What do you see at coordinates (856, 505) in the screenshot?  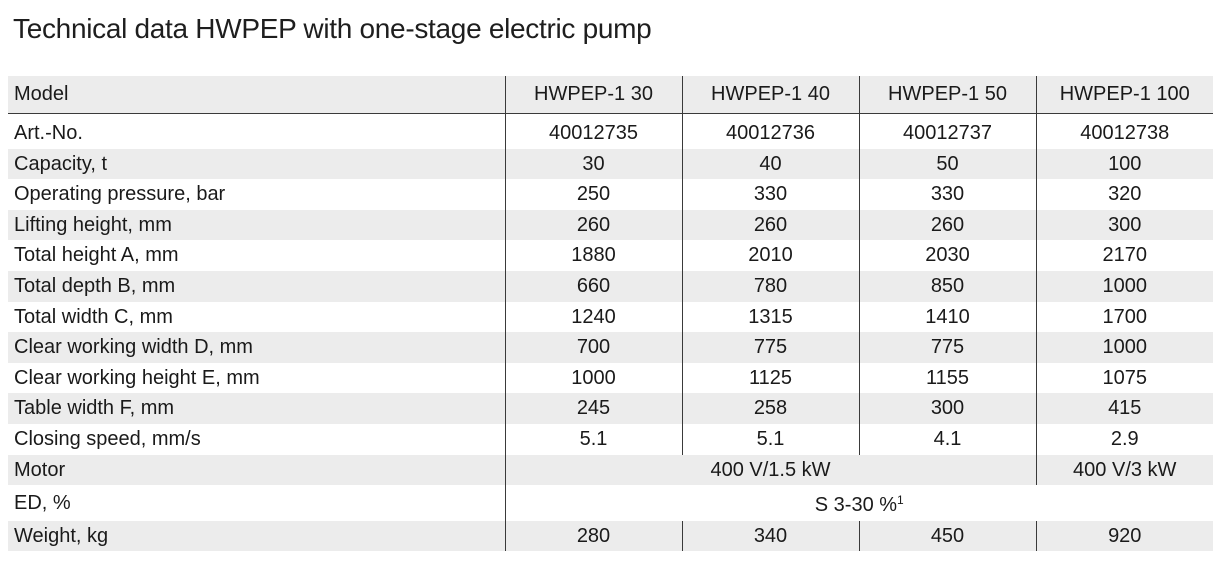 I see `ed-value: S 3-30 %` at bounding box center [856, 505].